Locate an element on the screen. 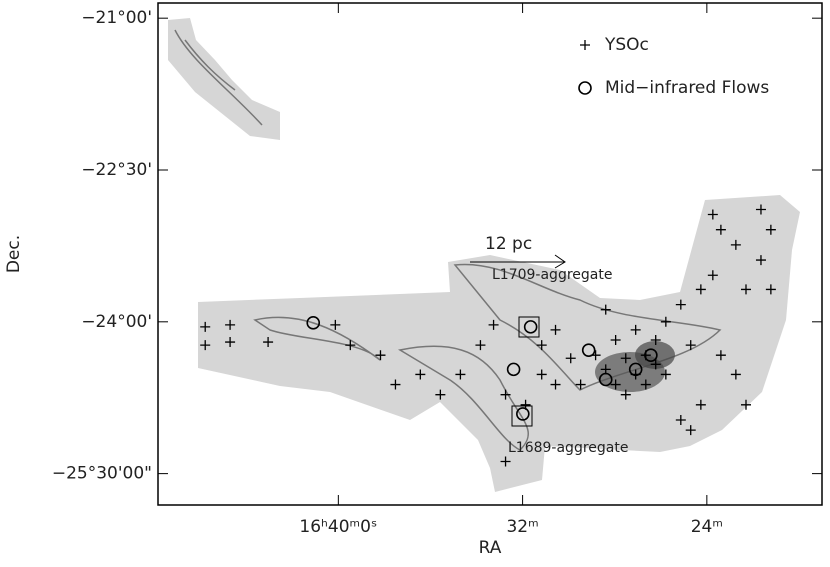  x-tick-label: 16ʰ40ᵐ0ˢ is located at coordinates (338, 527).